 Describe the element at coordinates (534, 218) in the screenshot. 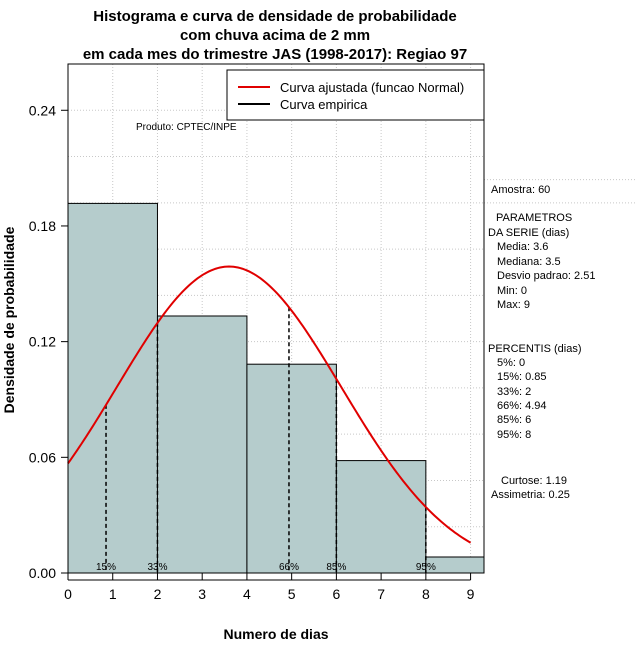

I see `params-title-1: PARAMETROS` at that location.